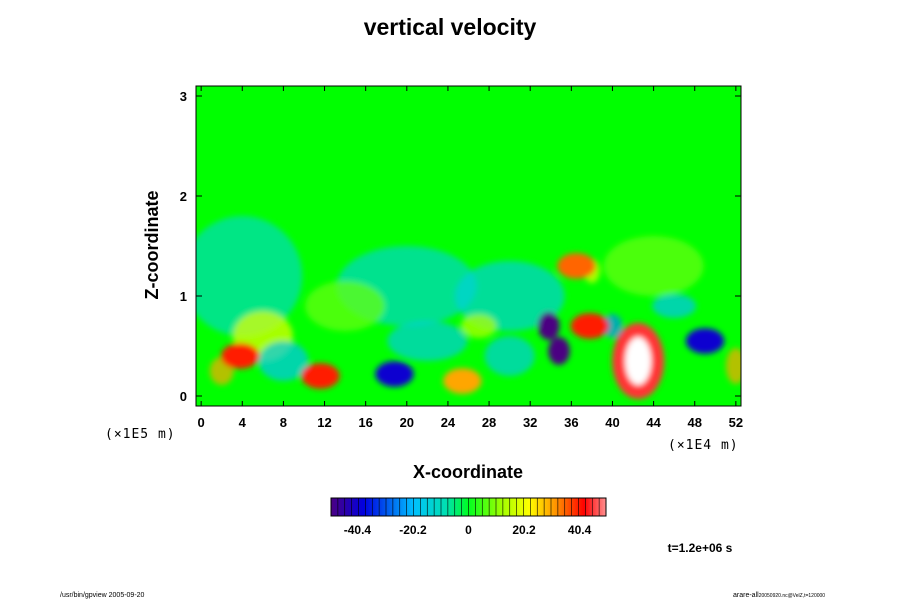  I want to click on footer-right-sub: 20050920.nc@VelZ,t=120000, so click(792, 596).